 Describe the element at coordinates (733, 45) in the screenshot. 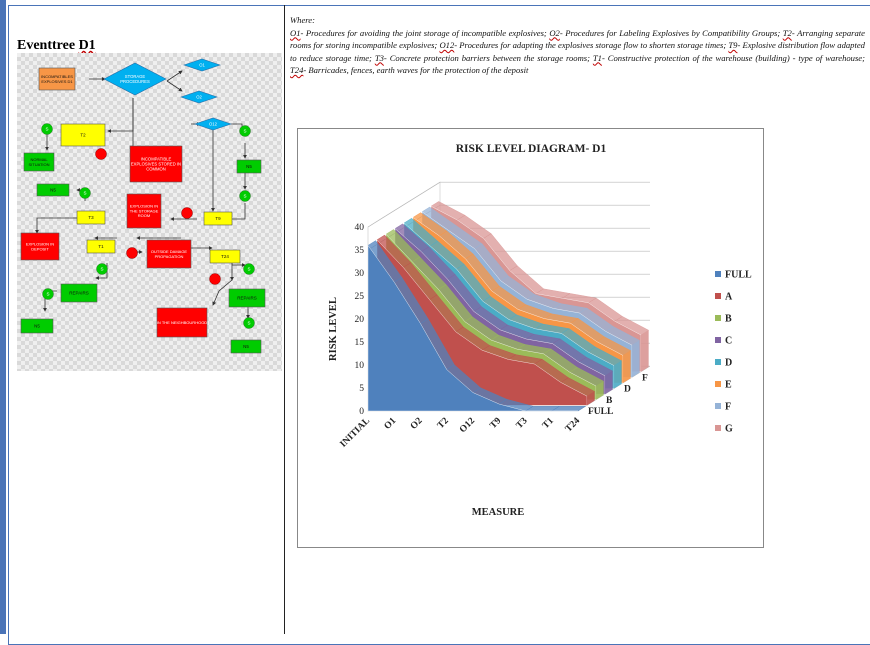

I see `legend-code-t9: T9` at that location.